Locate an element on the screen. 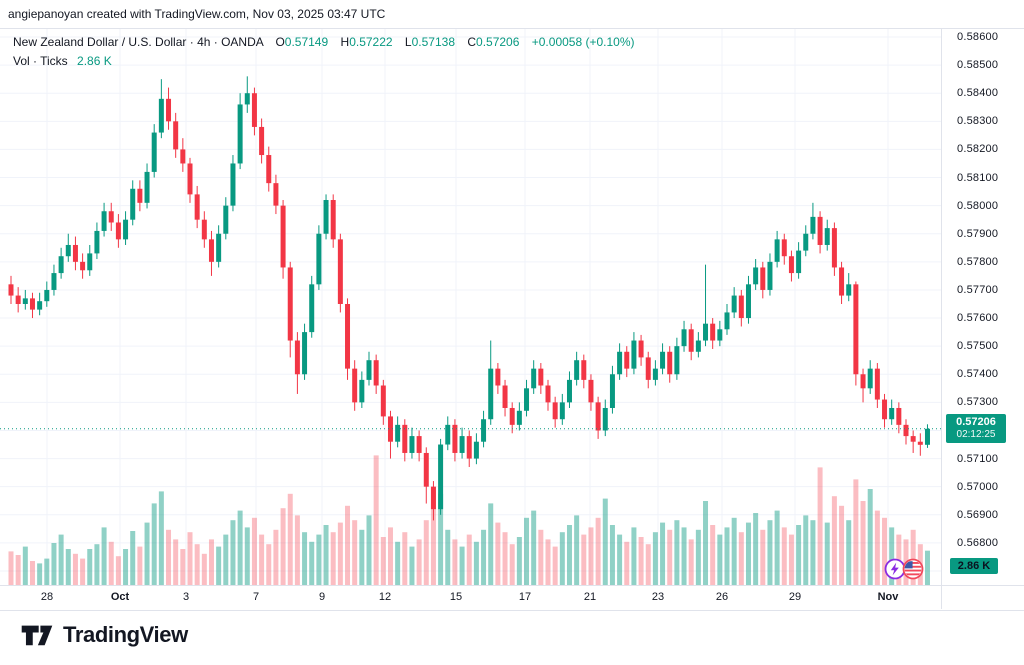 The height and width of the screenshot is (665, 1024). current-price-value: 0.57206 is located at coordinates (976, 422).